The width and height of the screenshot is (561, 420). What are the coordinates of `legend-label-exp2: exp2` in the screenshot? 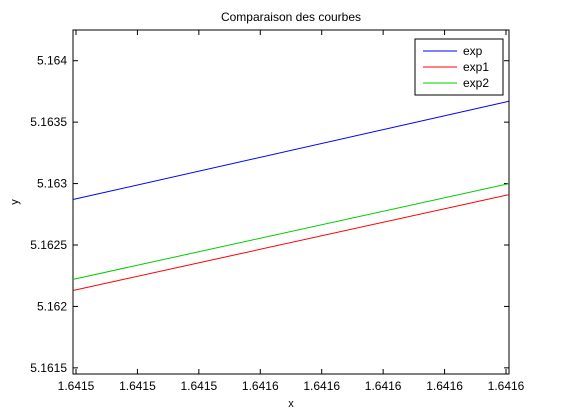 It's located at (476, 83).